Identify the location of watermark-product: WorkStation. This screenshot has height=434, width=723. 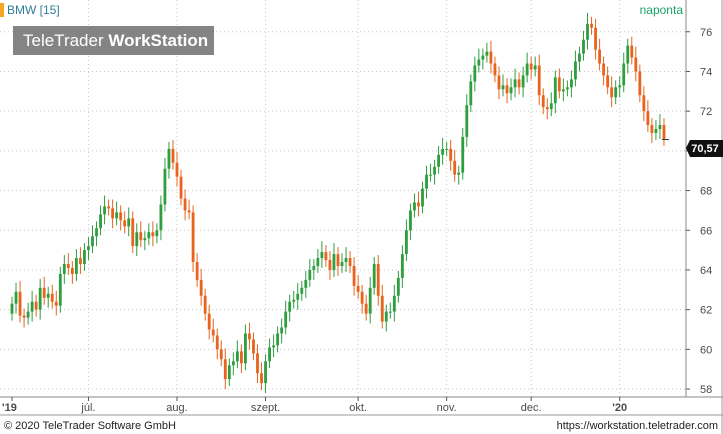
(158, 40).